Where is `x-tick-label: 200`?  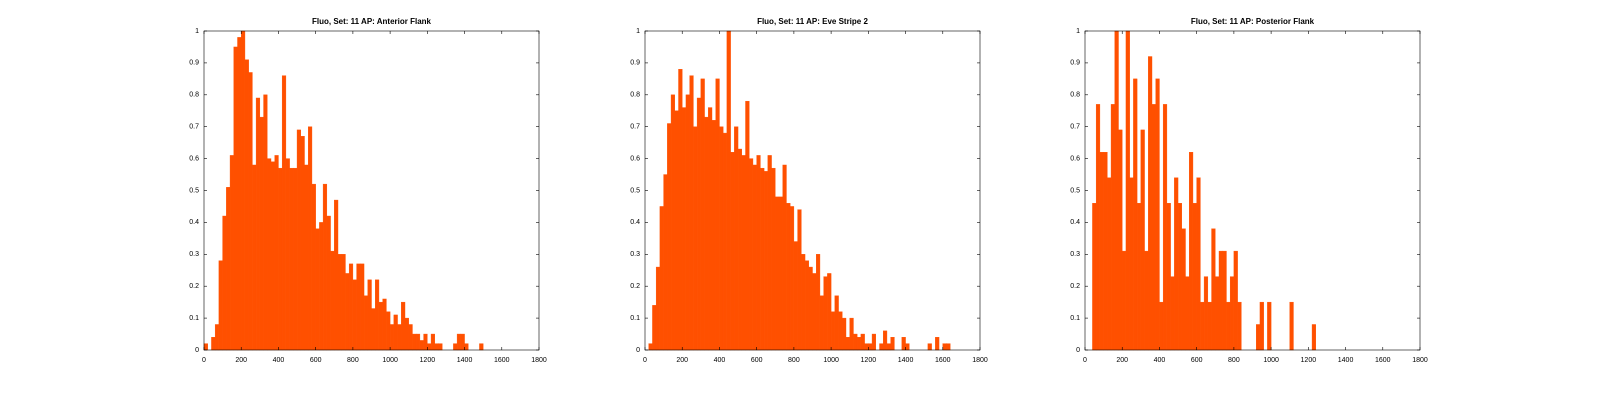 x-tick-label: 200 is located at coordinates (241, 360).